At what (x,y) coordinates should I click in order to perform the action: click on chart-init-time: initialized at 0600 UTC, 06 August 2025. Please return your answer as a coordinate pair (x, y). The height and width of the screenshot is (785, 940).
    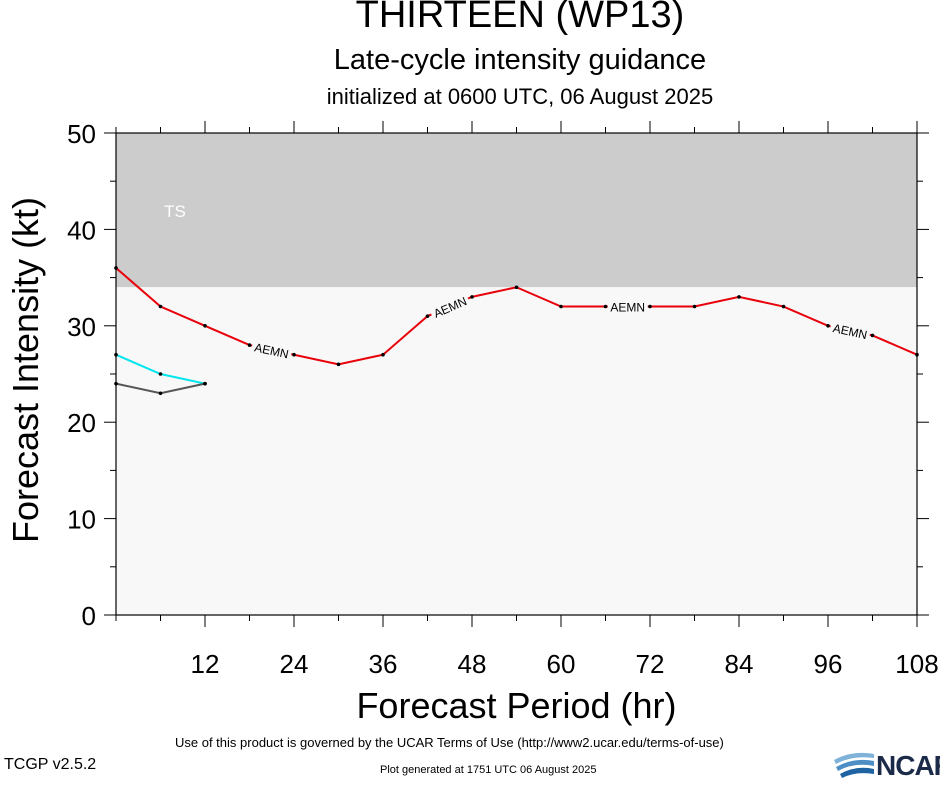
    Looking at the image, I should click on (520, 96).